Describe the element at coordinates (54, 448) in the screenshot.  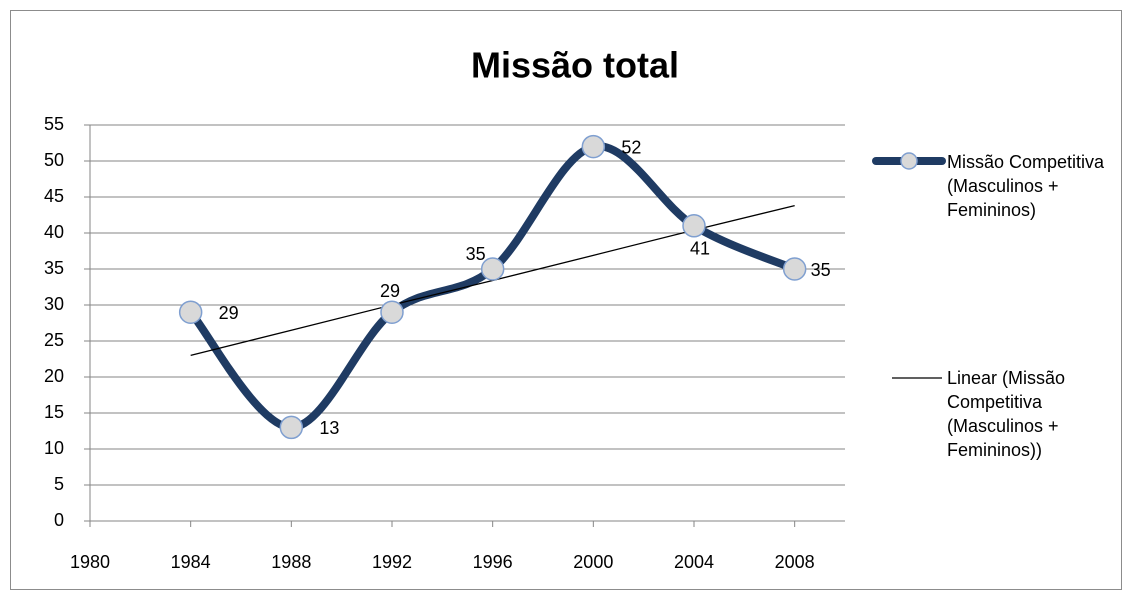
I see `y-tick-label: 10` at that location.